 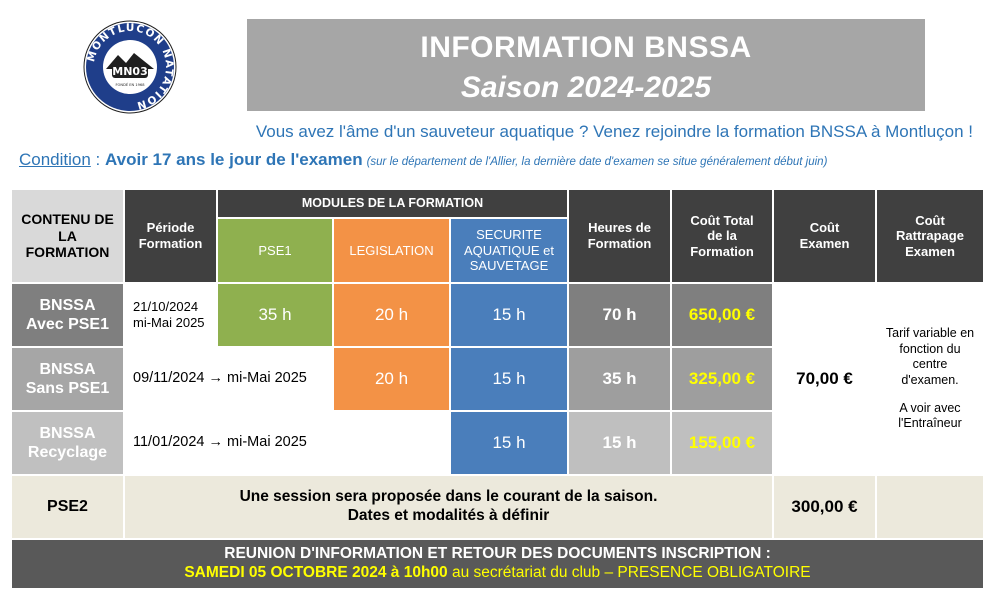 I want to click on club-logo: MONTLUCON NATATION MN03 FONDÉ EN 1968, so click(x=130, y=67).